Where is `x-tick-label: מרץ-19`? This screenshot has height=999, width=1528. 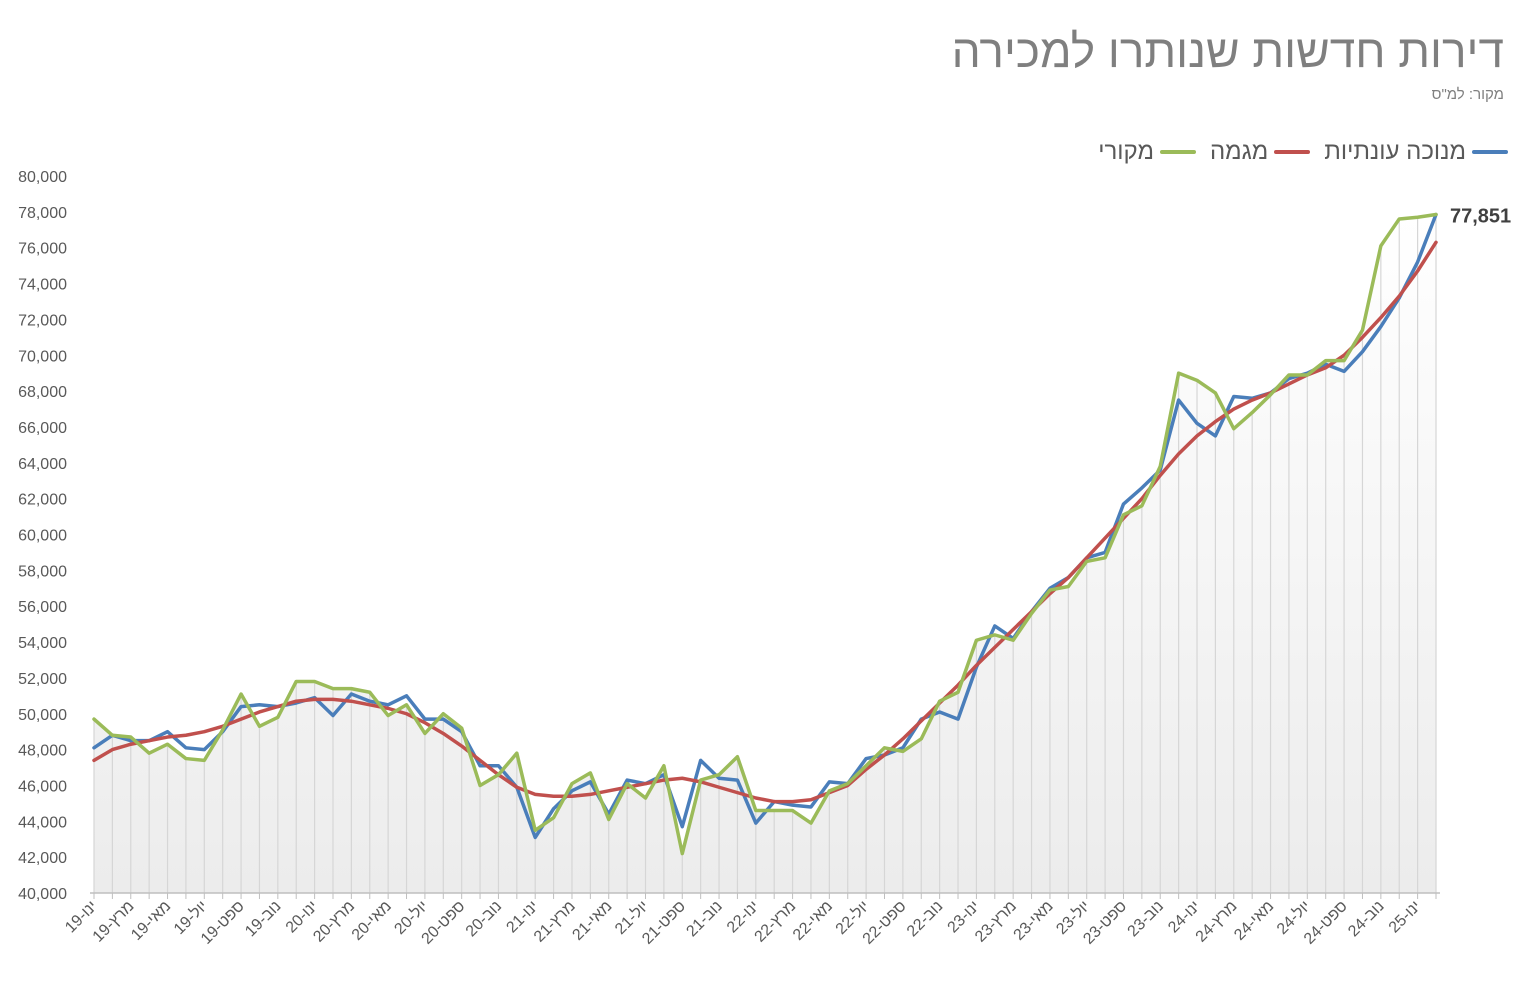 x-tick-label: מרץ-19 is located at coordinates (114, 922).